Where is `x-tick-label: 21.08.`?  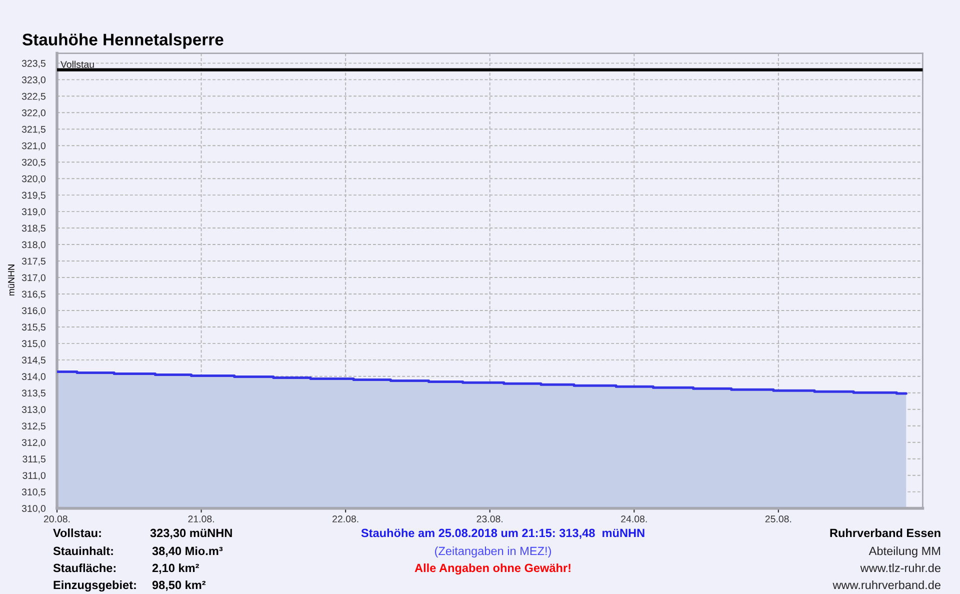
x-tick-label: 21.08. is located at coordinates (201, 519).